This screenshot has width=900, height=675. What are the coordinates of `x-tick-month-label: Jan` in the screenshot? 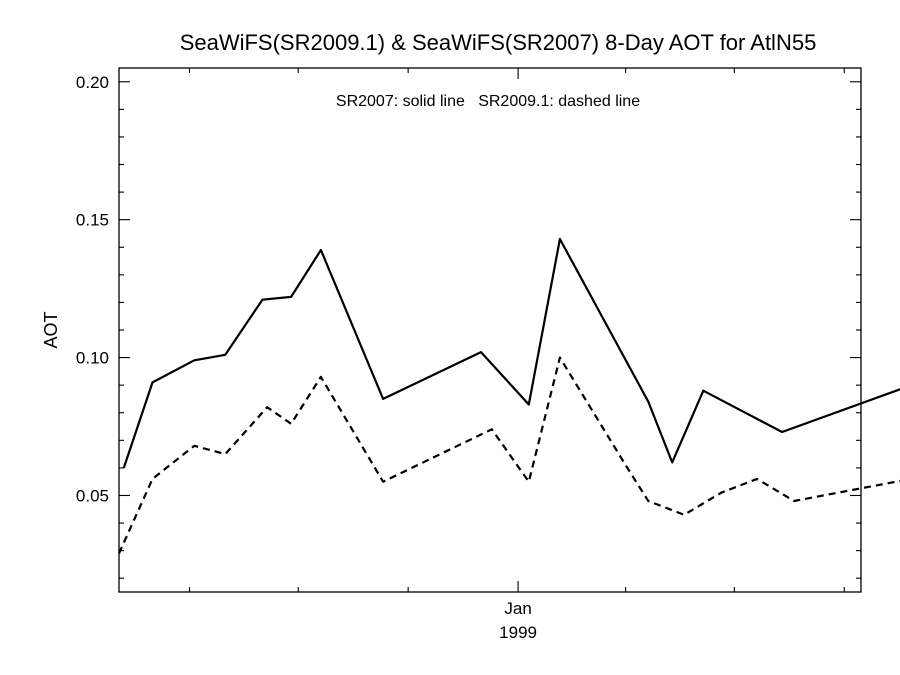 It's located at (517, 608).